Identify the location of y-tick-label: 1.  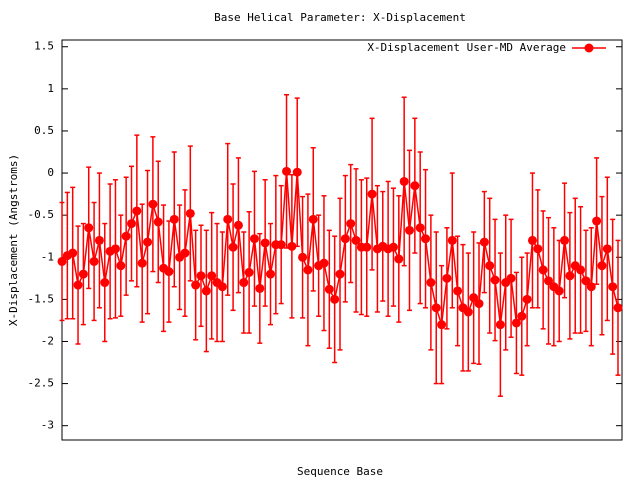
(50, 88).